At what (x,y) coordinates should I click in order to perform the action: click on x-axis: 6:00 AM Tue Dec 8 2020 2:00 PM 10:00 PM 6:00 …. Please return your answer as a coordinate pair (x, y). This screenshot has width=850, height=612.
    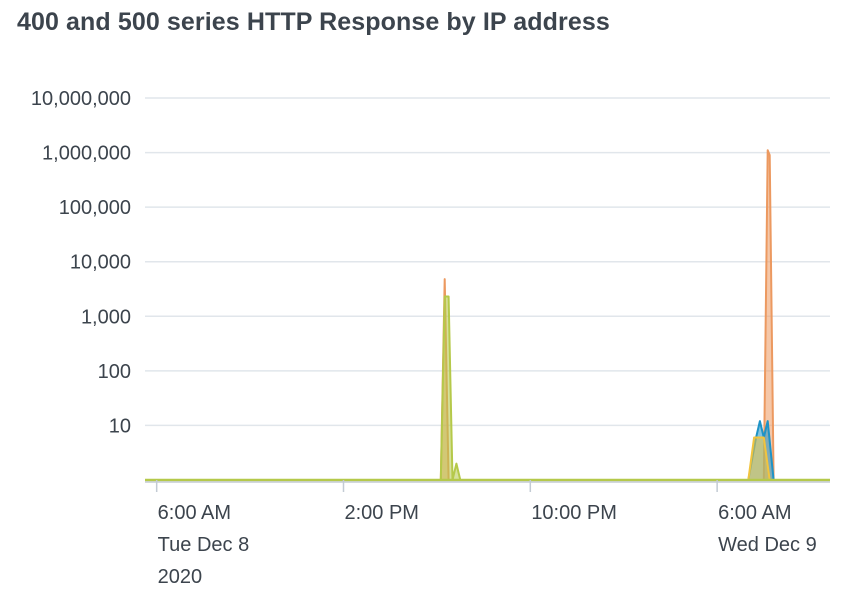
    Looking at the image, I should click on (487, 533).